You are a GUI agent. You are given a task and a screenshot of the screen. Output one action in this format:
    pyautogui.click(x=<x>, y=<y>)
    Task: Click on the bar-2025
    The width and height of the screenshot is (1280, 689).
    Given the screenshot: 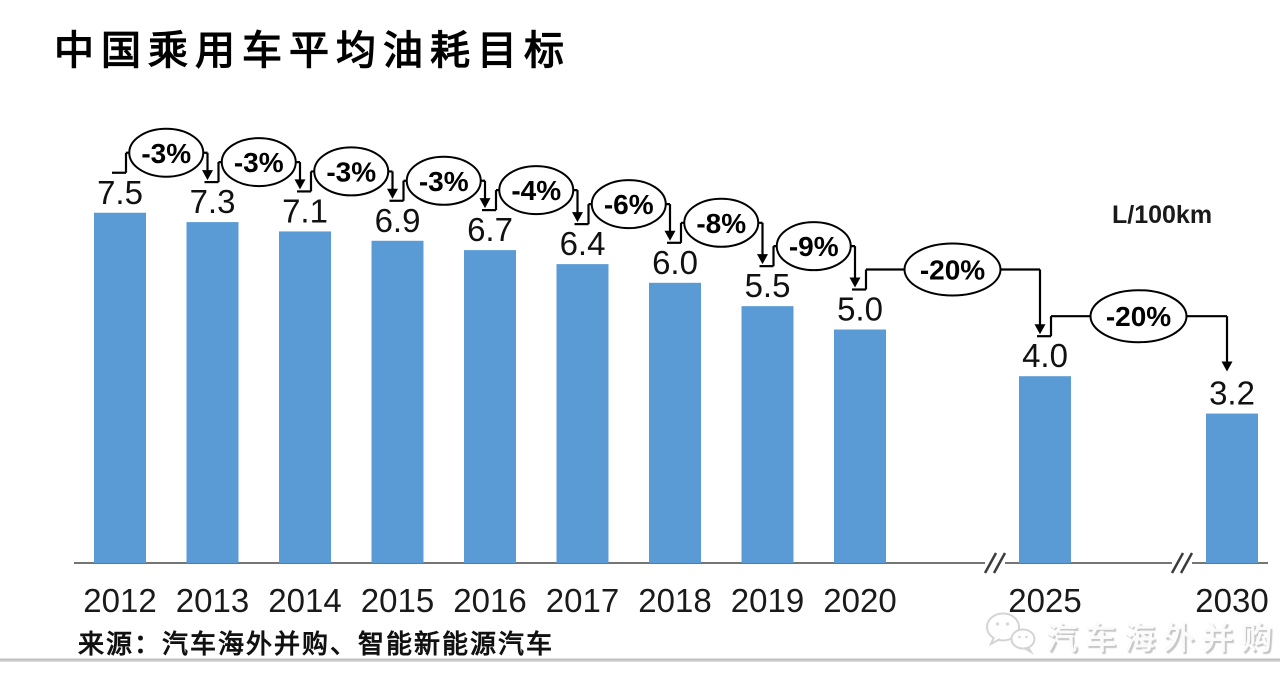 What is the action you would take?
    pyautogui.click(x=1045, y=469)
    